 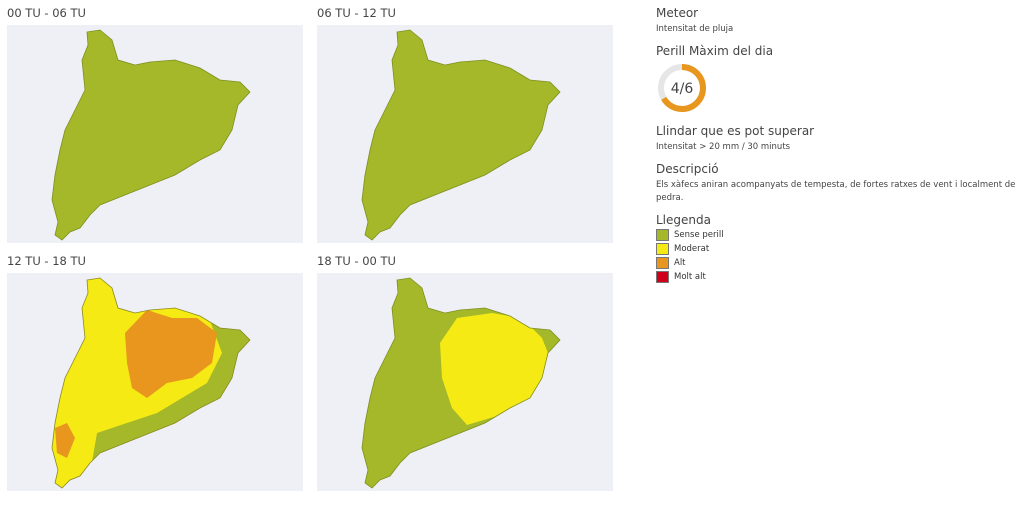 I want to click on map-title: 12 TU - 18 TU, so click(x=46, y=261).